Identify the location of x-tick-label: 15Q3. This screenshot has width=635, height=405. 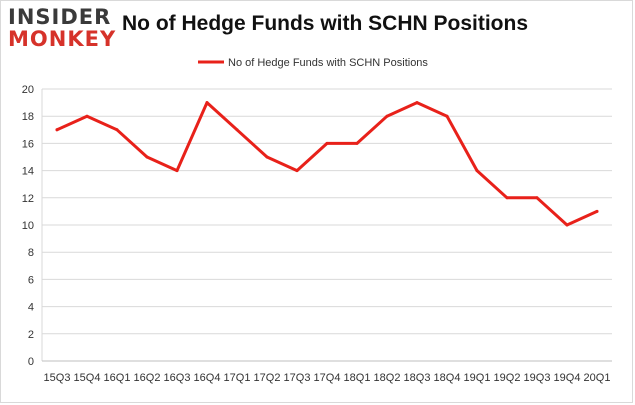
(57, 378).